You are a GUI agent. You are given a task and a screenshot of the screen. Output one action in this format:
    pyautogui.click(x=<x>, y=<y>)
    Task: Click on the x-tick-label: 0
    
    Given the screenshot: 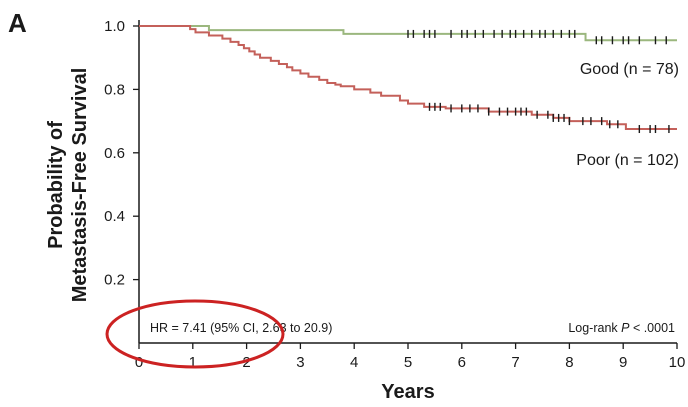 What is the action you would take?
    pyautogui.click(x=139, y=362)
    